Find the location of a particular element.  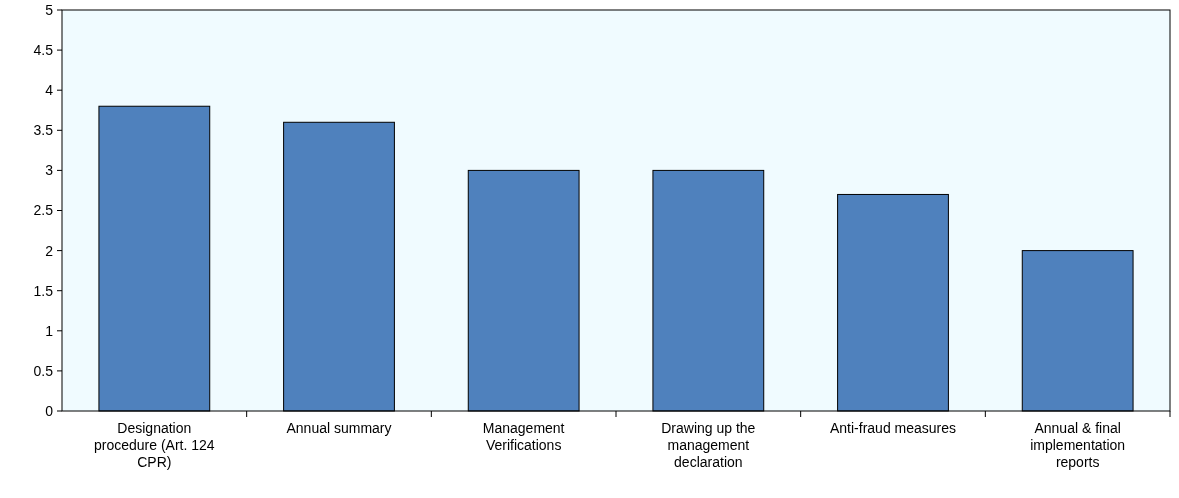

x-tick-label: Management Verifications is located at coordinates (523, 436).